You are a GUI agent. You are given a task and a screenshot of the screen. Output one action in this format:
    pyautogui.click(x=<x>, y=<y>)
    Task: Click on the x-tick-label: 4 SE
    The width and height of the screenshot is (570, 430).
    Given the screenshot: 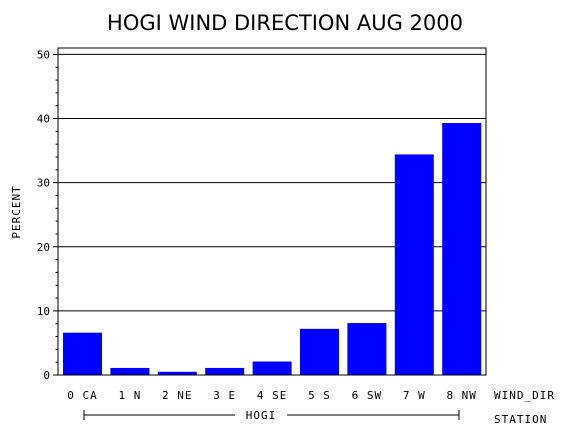 What is the action you would take?
    pyautogui.click(x=272, y=395)
    